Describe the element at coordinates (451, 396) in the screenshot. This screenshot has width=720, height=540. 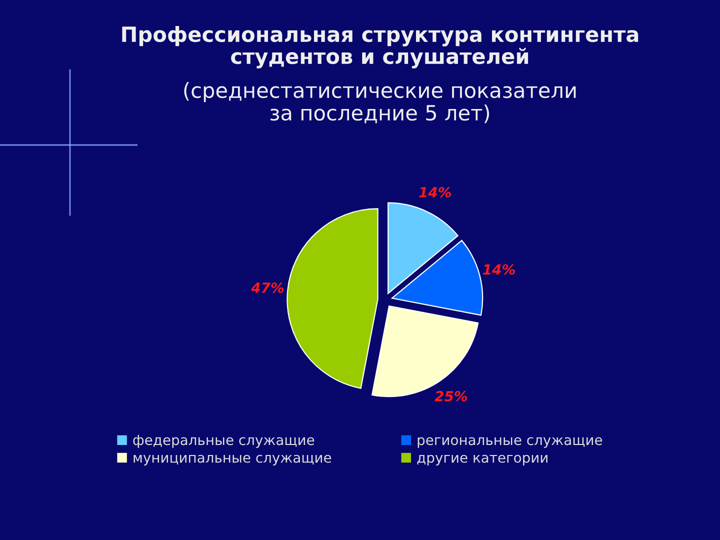
I see `data-label: 25%` at that location.